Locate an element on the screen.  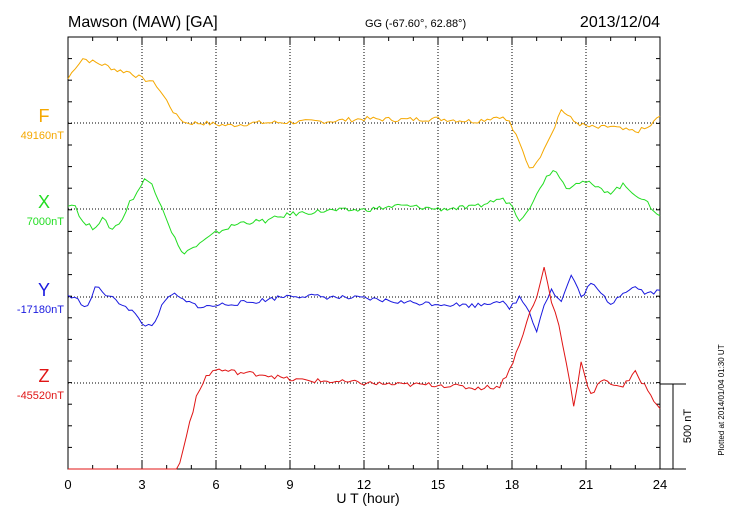
x-tick-label: 12 is located at coordinates (364, 484).